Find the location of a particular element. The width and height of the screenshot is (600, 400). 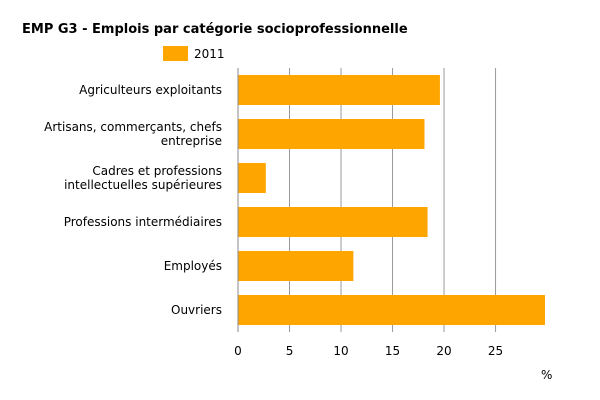

x-tick-labels: 0 5 10 15 20 25 is located at coordinates (368, 351).